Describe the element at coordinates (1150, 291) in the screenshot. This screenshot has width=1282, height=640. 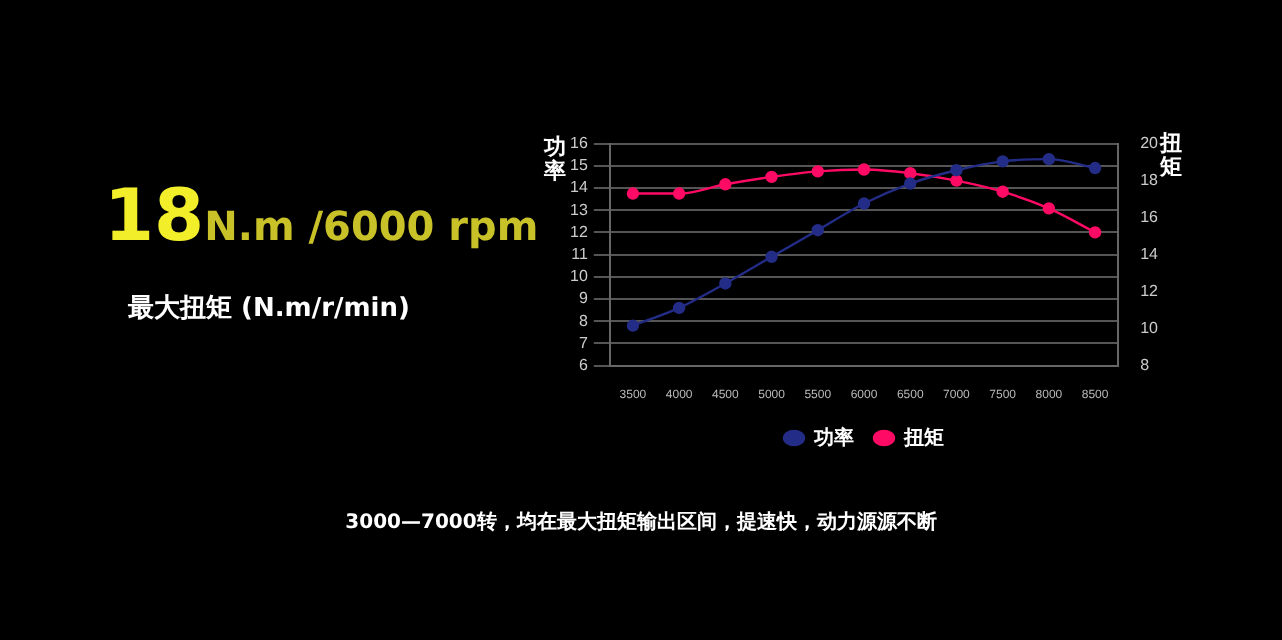
I see `y2-tick-label: 12` at that location.